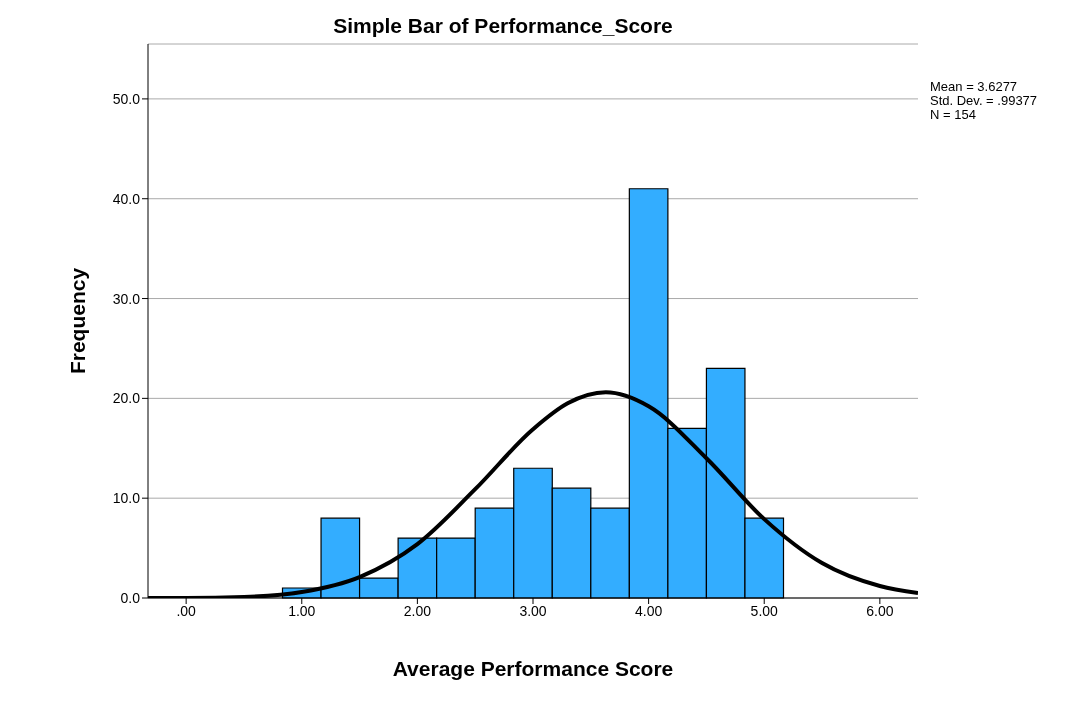 Image resolution: width=1078 pixels, height=713 pixels. What do you see at coordinates (302, 610) in the screenshot?
I see `x-tick-label: 1.00` at bounding box center [302, 610].